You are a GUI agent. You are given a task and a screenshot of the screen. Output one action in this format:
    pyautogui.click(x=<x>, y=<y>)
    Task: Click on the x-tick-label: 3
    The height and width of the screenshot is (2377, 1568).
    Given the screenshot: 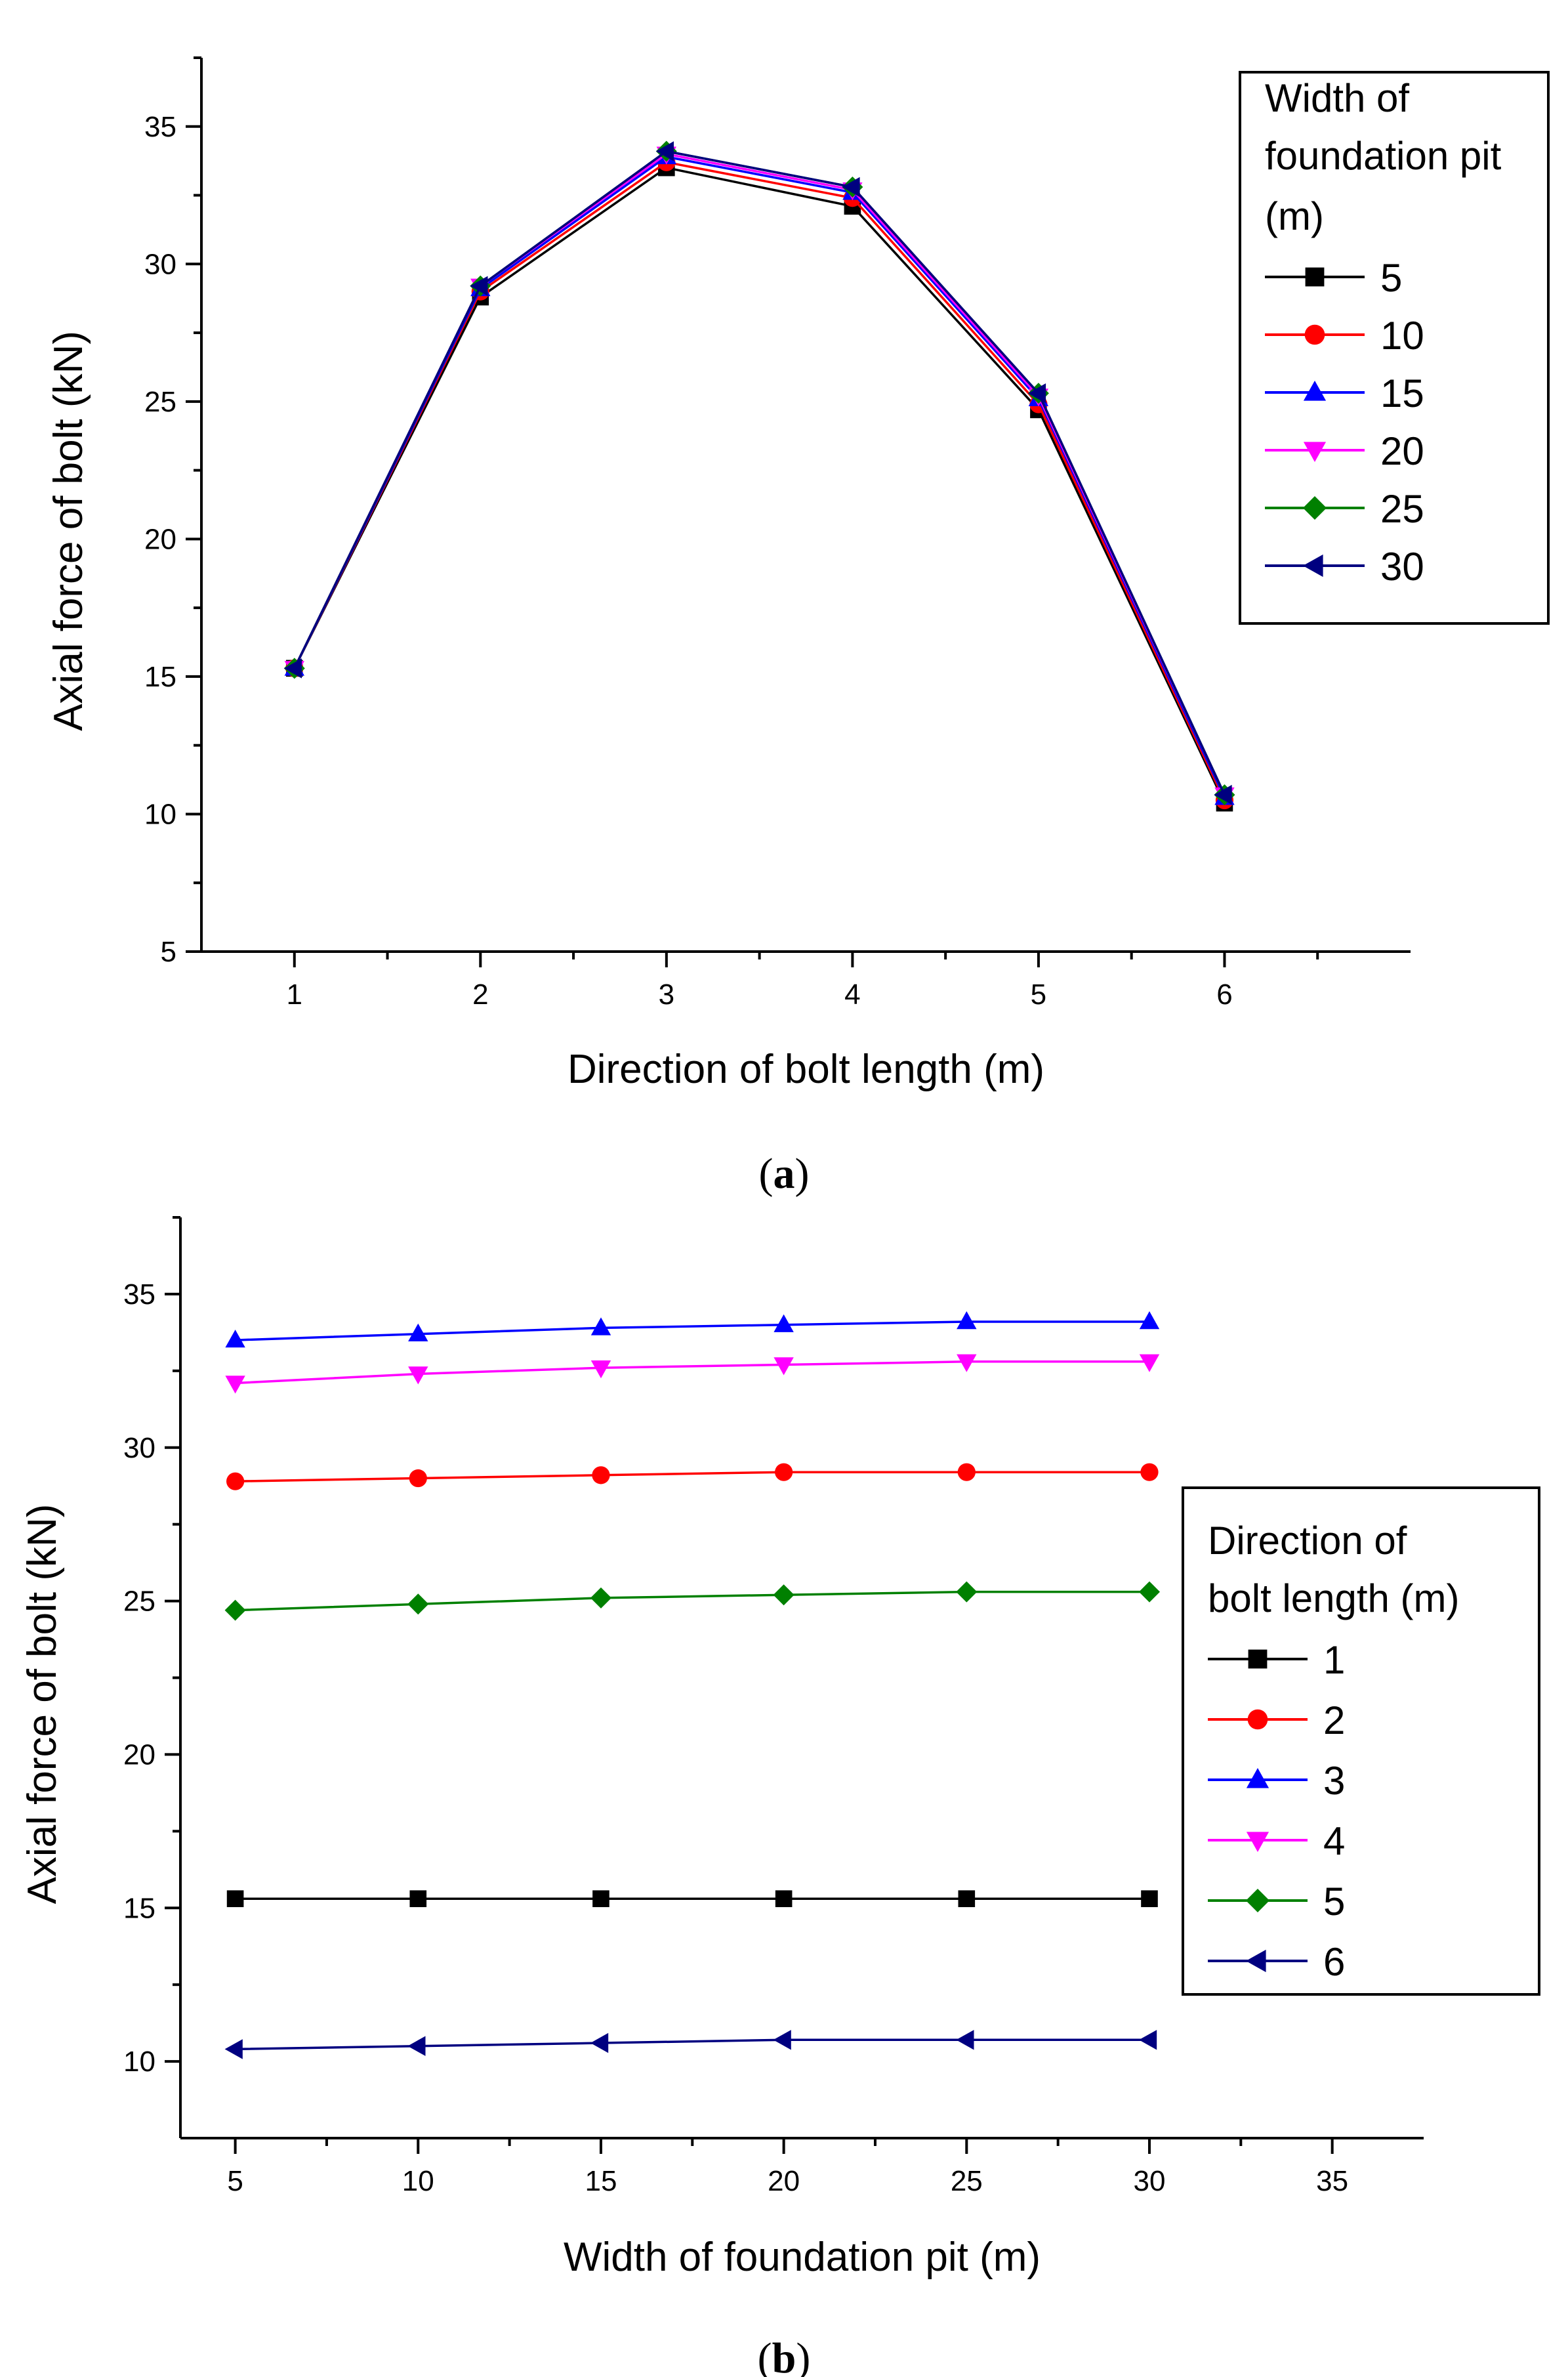 What is the action you would take?
    pyautogui.click(x=666, y=994)
    